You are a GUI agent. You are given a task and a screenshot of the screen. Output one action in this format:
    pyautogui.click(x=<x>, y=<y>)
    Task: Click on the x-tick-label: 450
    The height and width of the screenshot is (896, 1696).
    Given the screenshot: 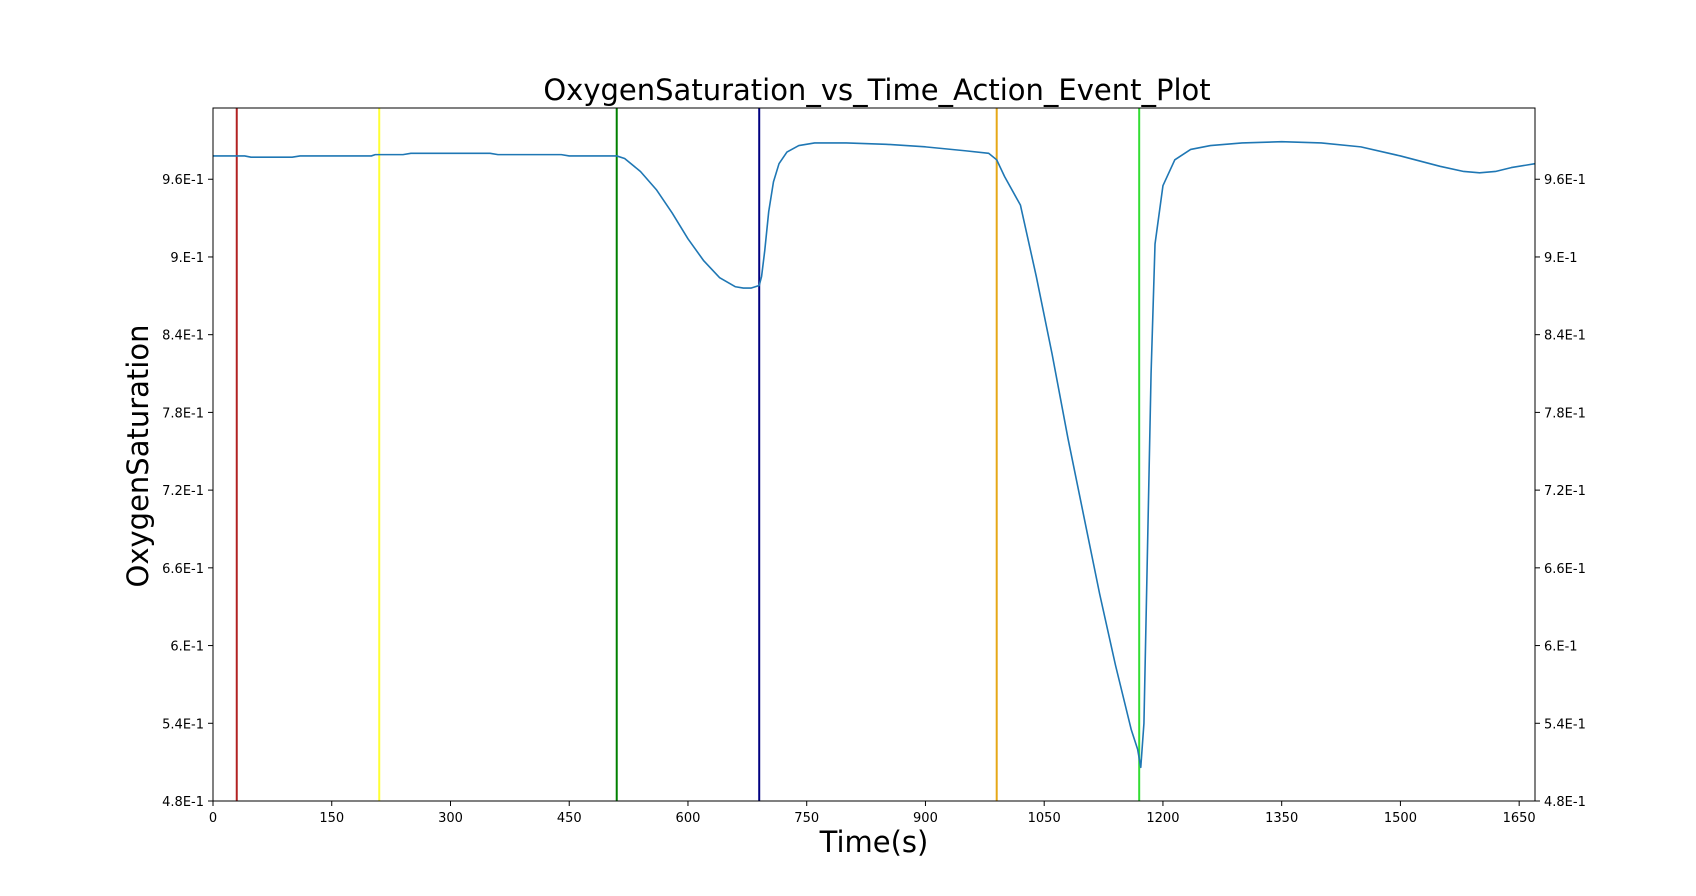 What is the action you would take?
    pyautogui.click(x=569, y=818)
    